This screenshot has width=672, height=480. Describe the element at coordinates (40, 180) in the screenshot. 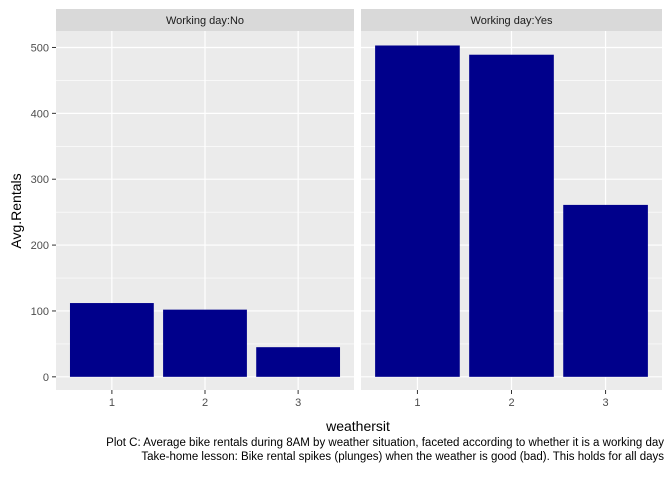

I see `y-tick-label: 300` at that location.